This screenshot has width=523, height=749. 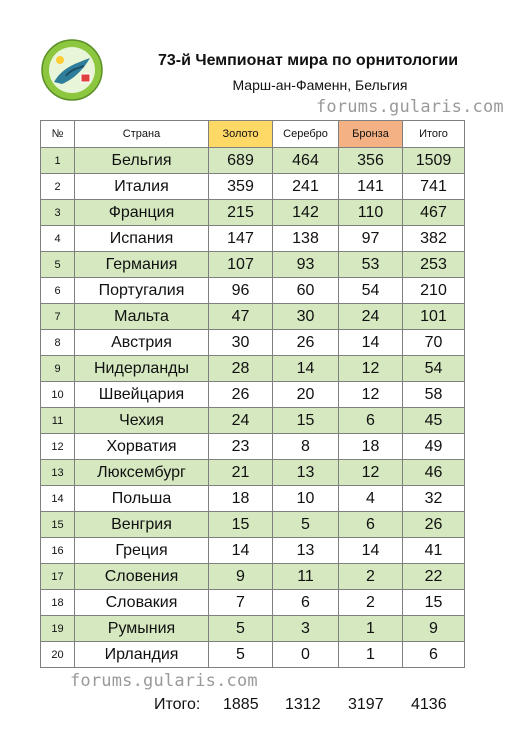 What do you see at coordinates (57, 576) in the screenshot?
I see `cell-rank: 17` at bounding box center [57, 576].